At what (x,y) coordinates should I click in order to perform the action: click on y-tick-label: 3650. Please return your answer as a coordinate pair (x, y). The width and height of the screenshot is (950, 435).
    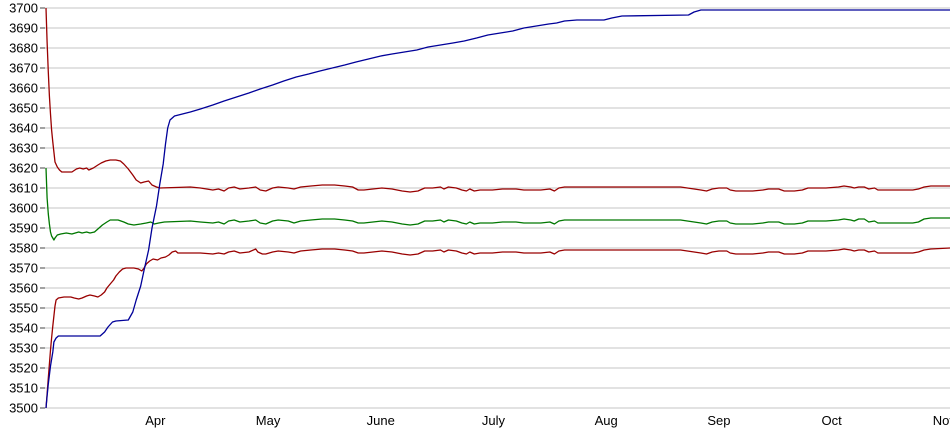
    Looking at the image, I should click on (23, 108).